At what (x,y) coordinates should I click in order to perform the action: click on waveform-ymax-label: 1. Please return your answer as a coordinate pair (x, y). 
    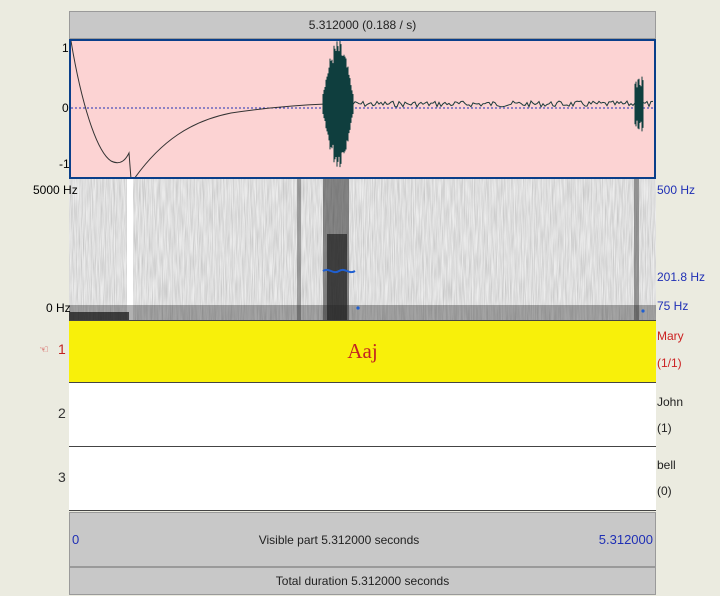
    Looking at the image, I should click on (65, 48).